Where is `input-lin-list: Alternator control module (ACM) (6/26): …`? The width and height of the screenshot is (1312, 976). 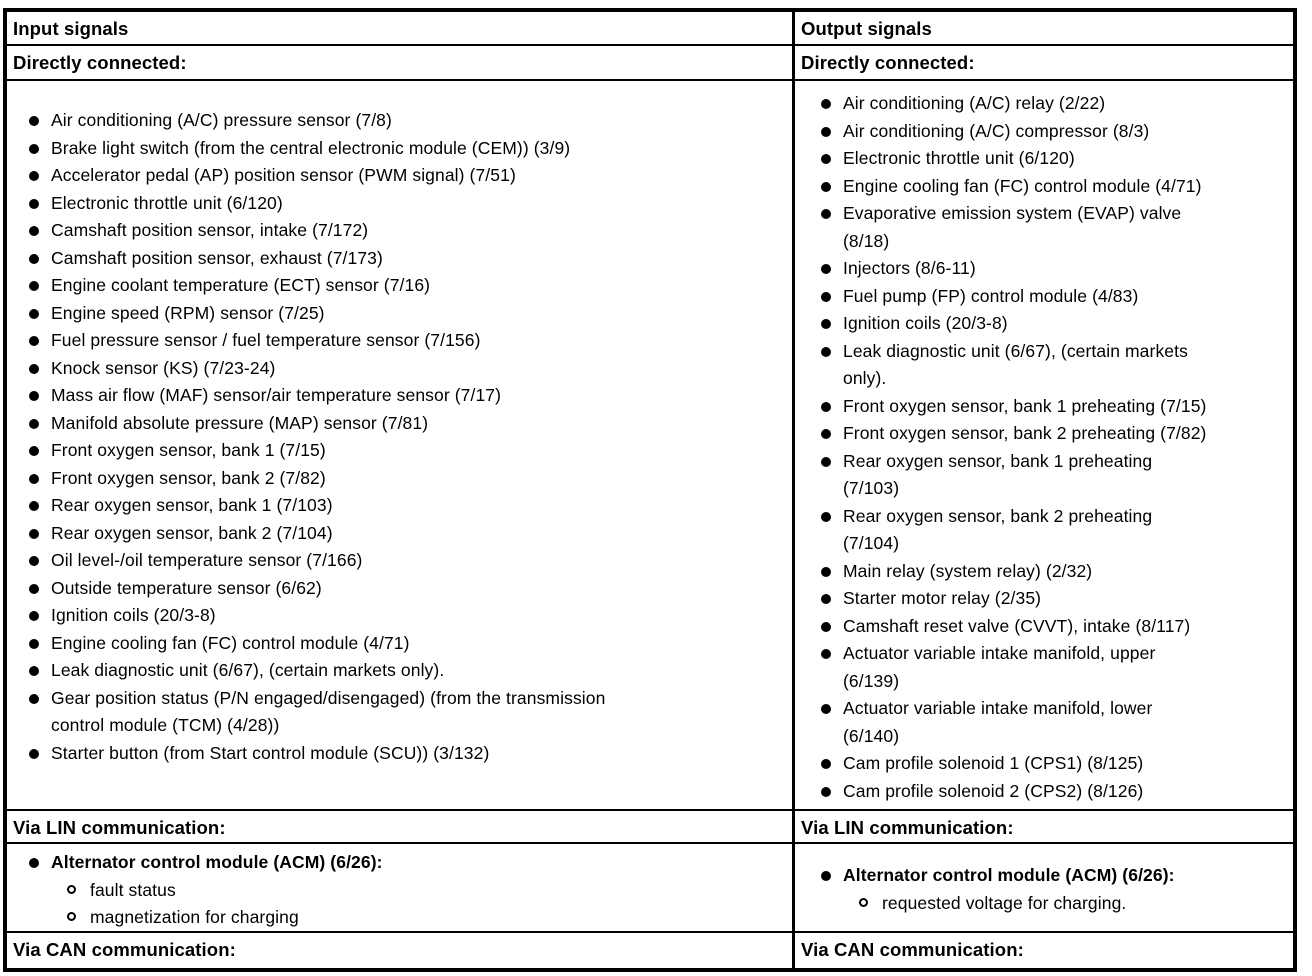 input-lin-list: Alternator control module (ACM) (6/26): … is located at coordinates (401, 887).